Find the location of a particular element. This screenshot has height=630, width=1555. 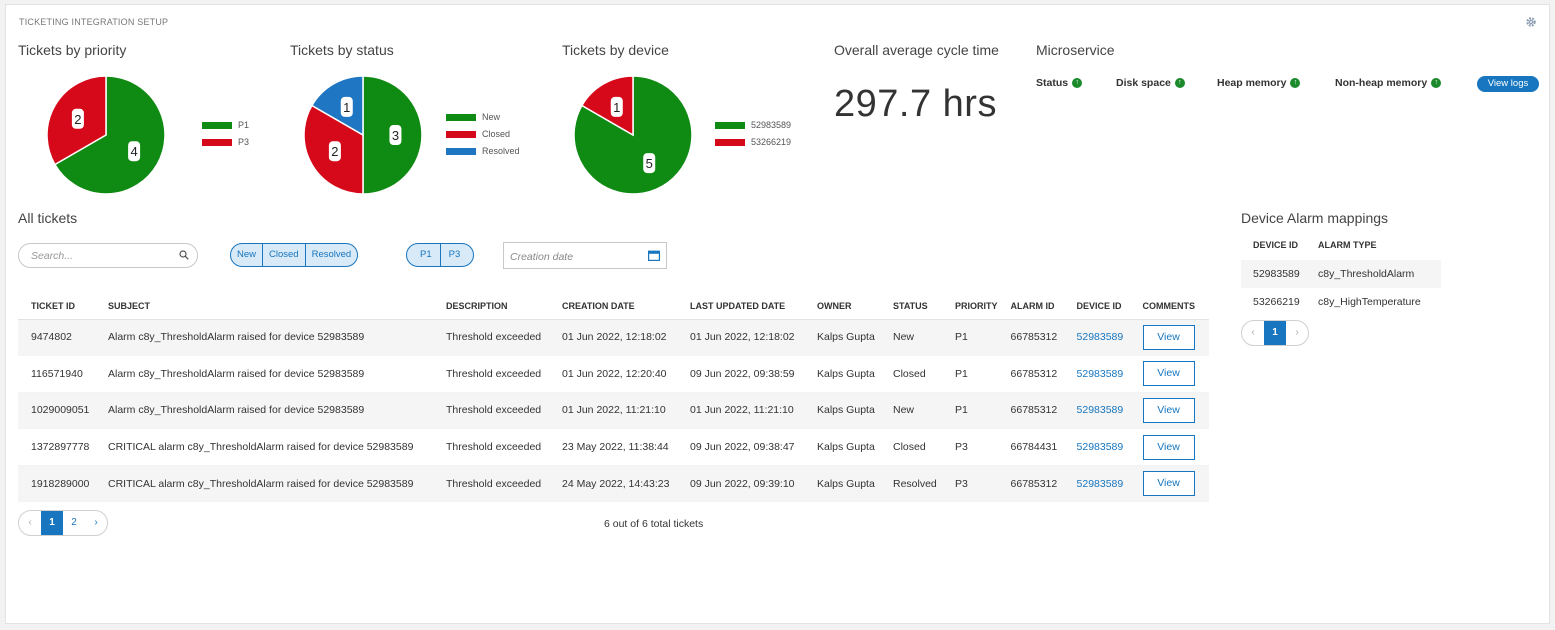

filter-priority-p3: P3 is located at coordinates (456, 255).